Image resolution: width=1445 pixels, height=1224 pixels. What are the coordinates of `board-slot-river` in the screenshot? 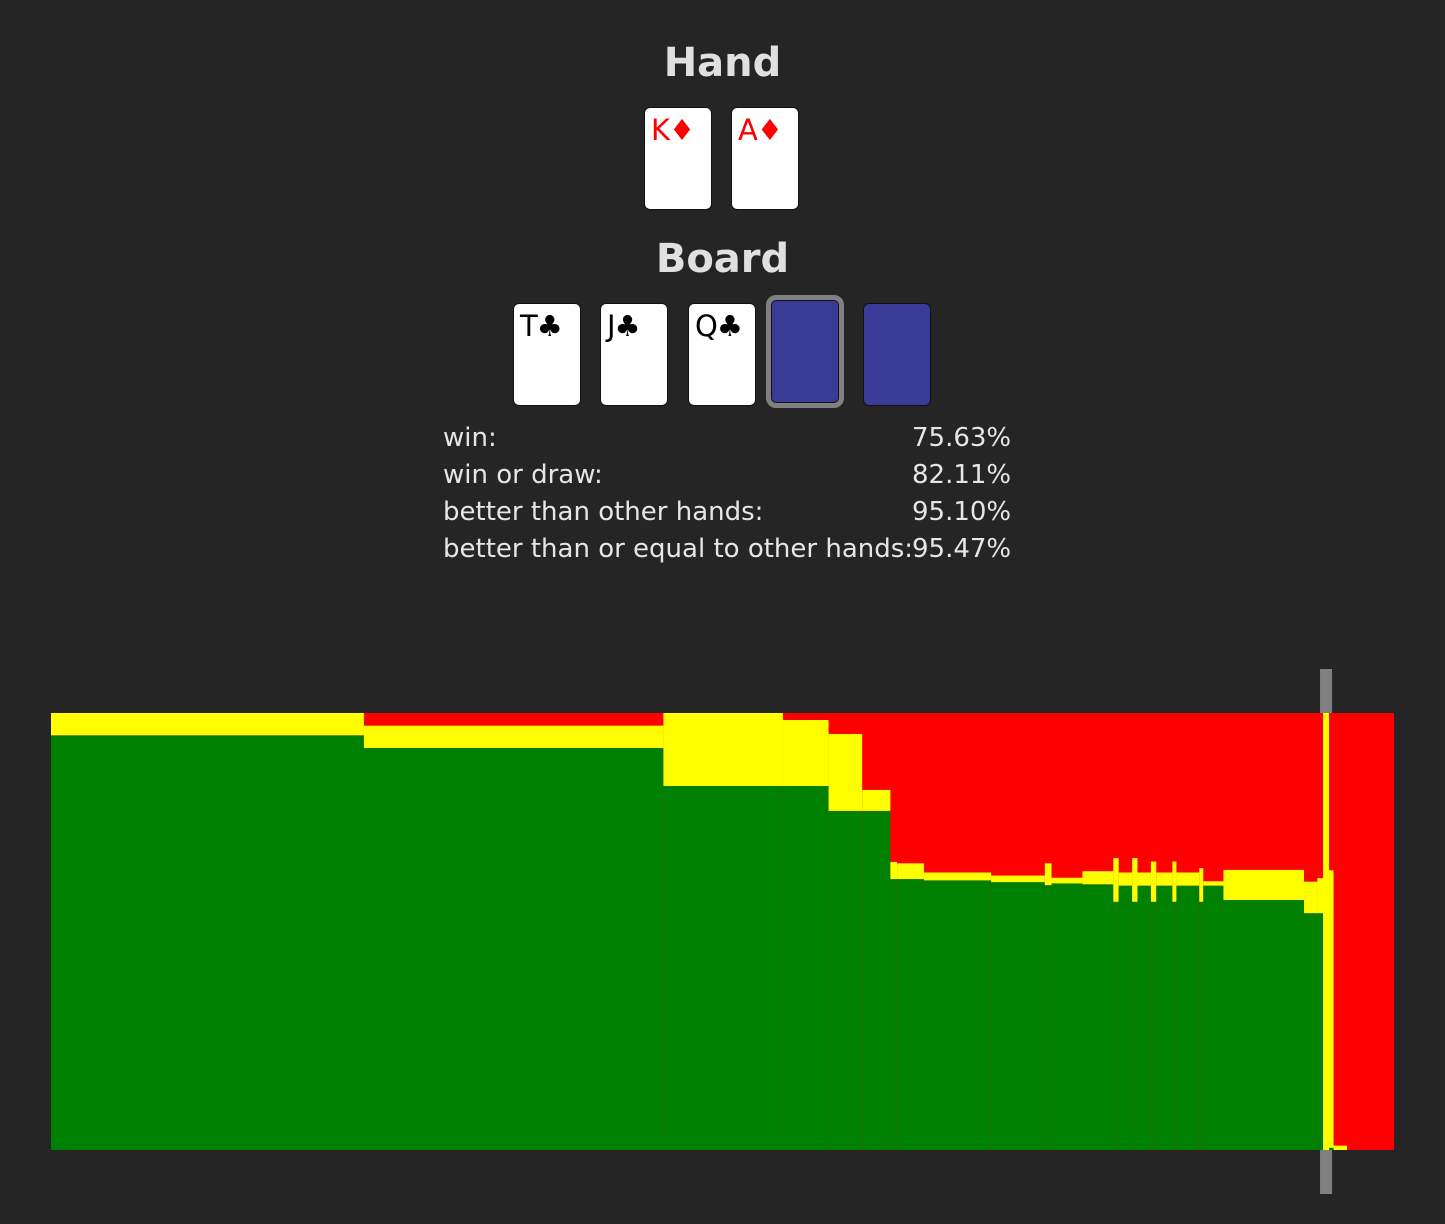 It's located at (897, 354).